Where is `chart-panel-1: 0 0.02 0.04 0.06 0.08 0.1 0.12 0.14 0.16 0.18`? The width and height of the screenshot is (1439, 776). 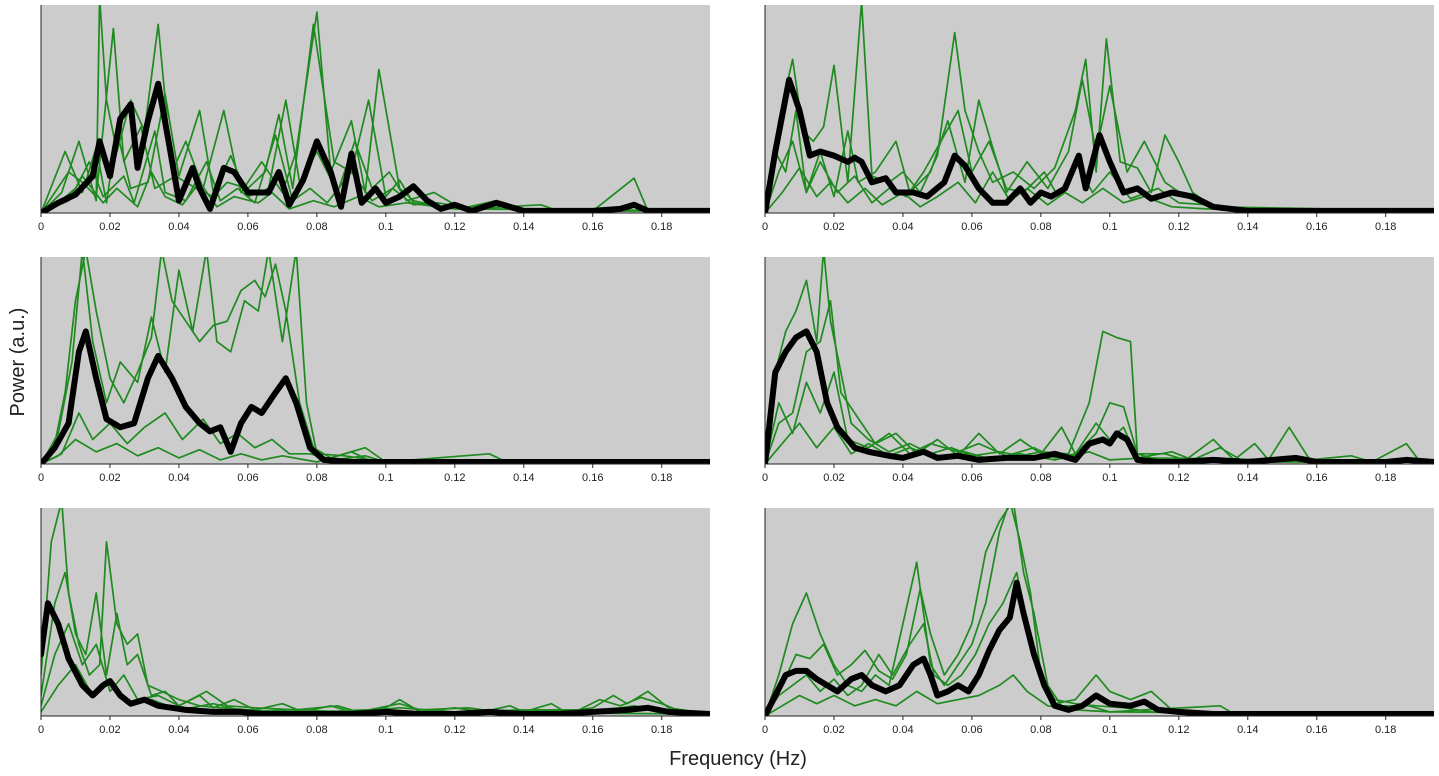
chart-panel-1: 0 0.02 0.04 0.06 0.08 0.1 0.12 0.14 0.16 0.18 is located at coordinates (374, 119).